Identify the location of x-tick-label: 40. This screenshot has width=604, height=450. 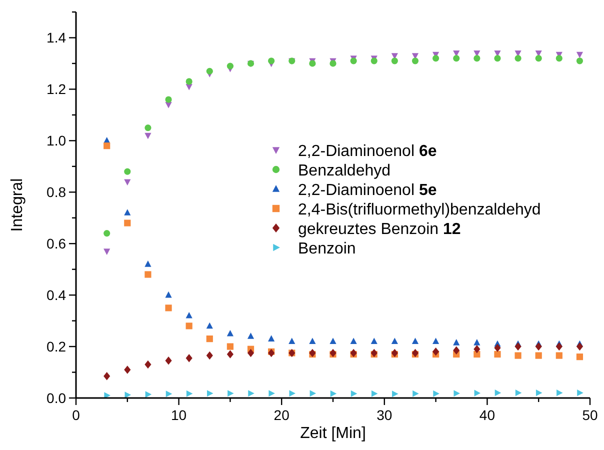
(487, 415).